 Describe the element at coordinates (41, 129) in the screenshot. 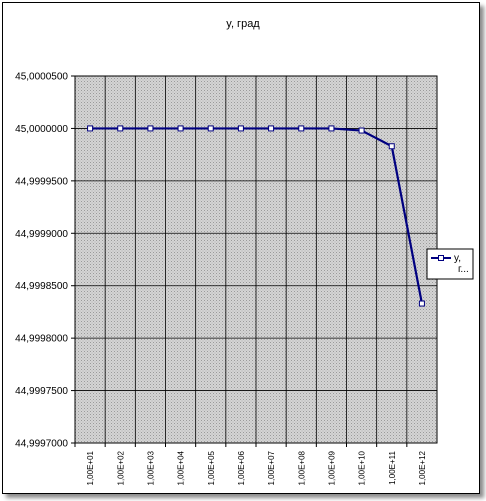

I see `y-tick-label: 45,0000000` at that location.